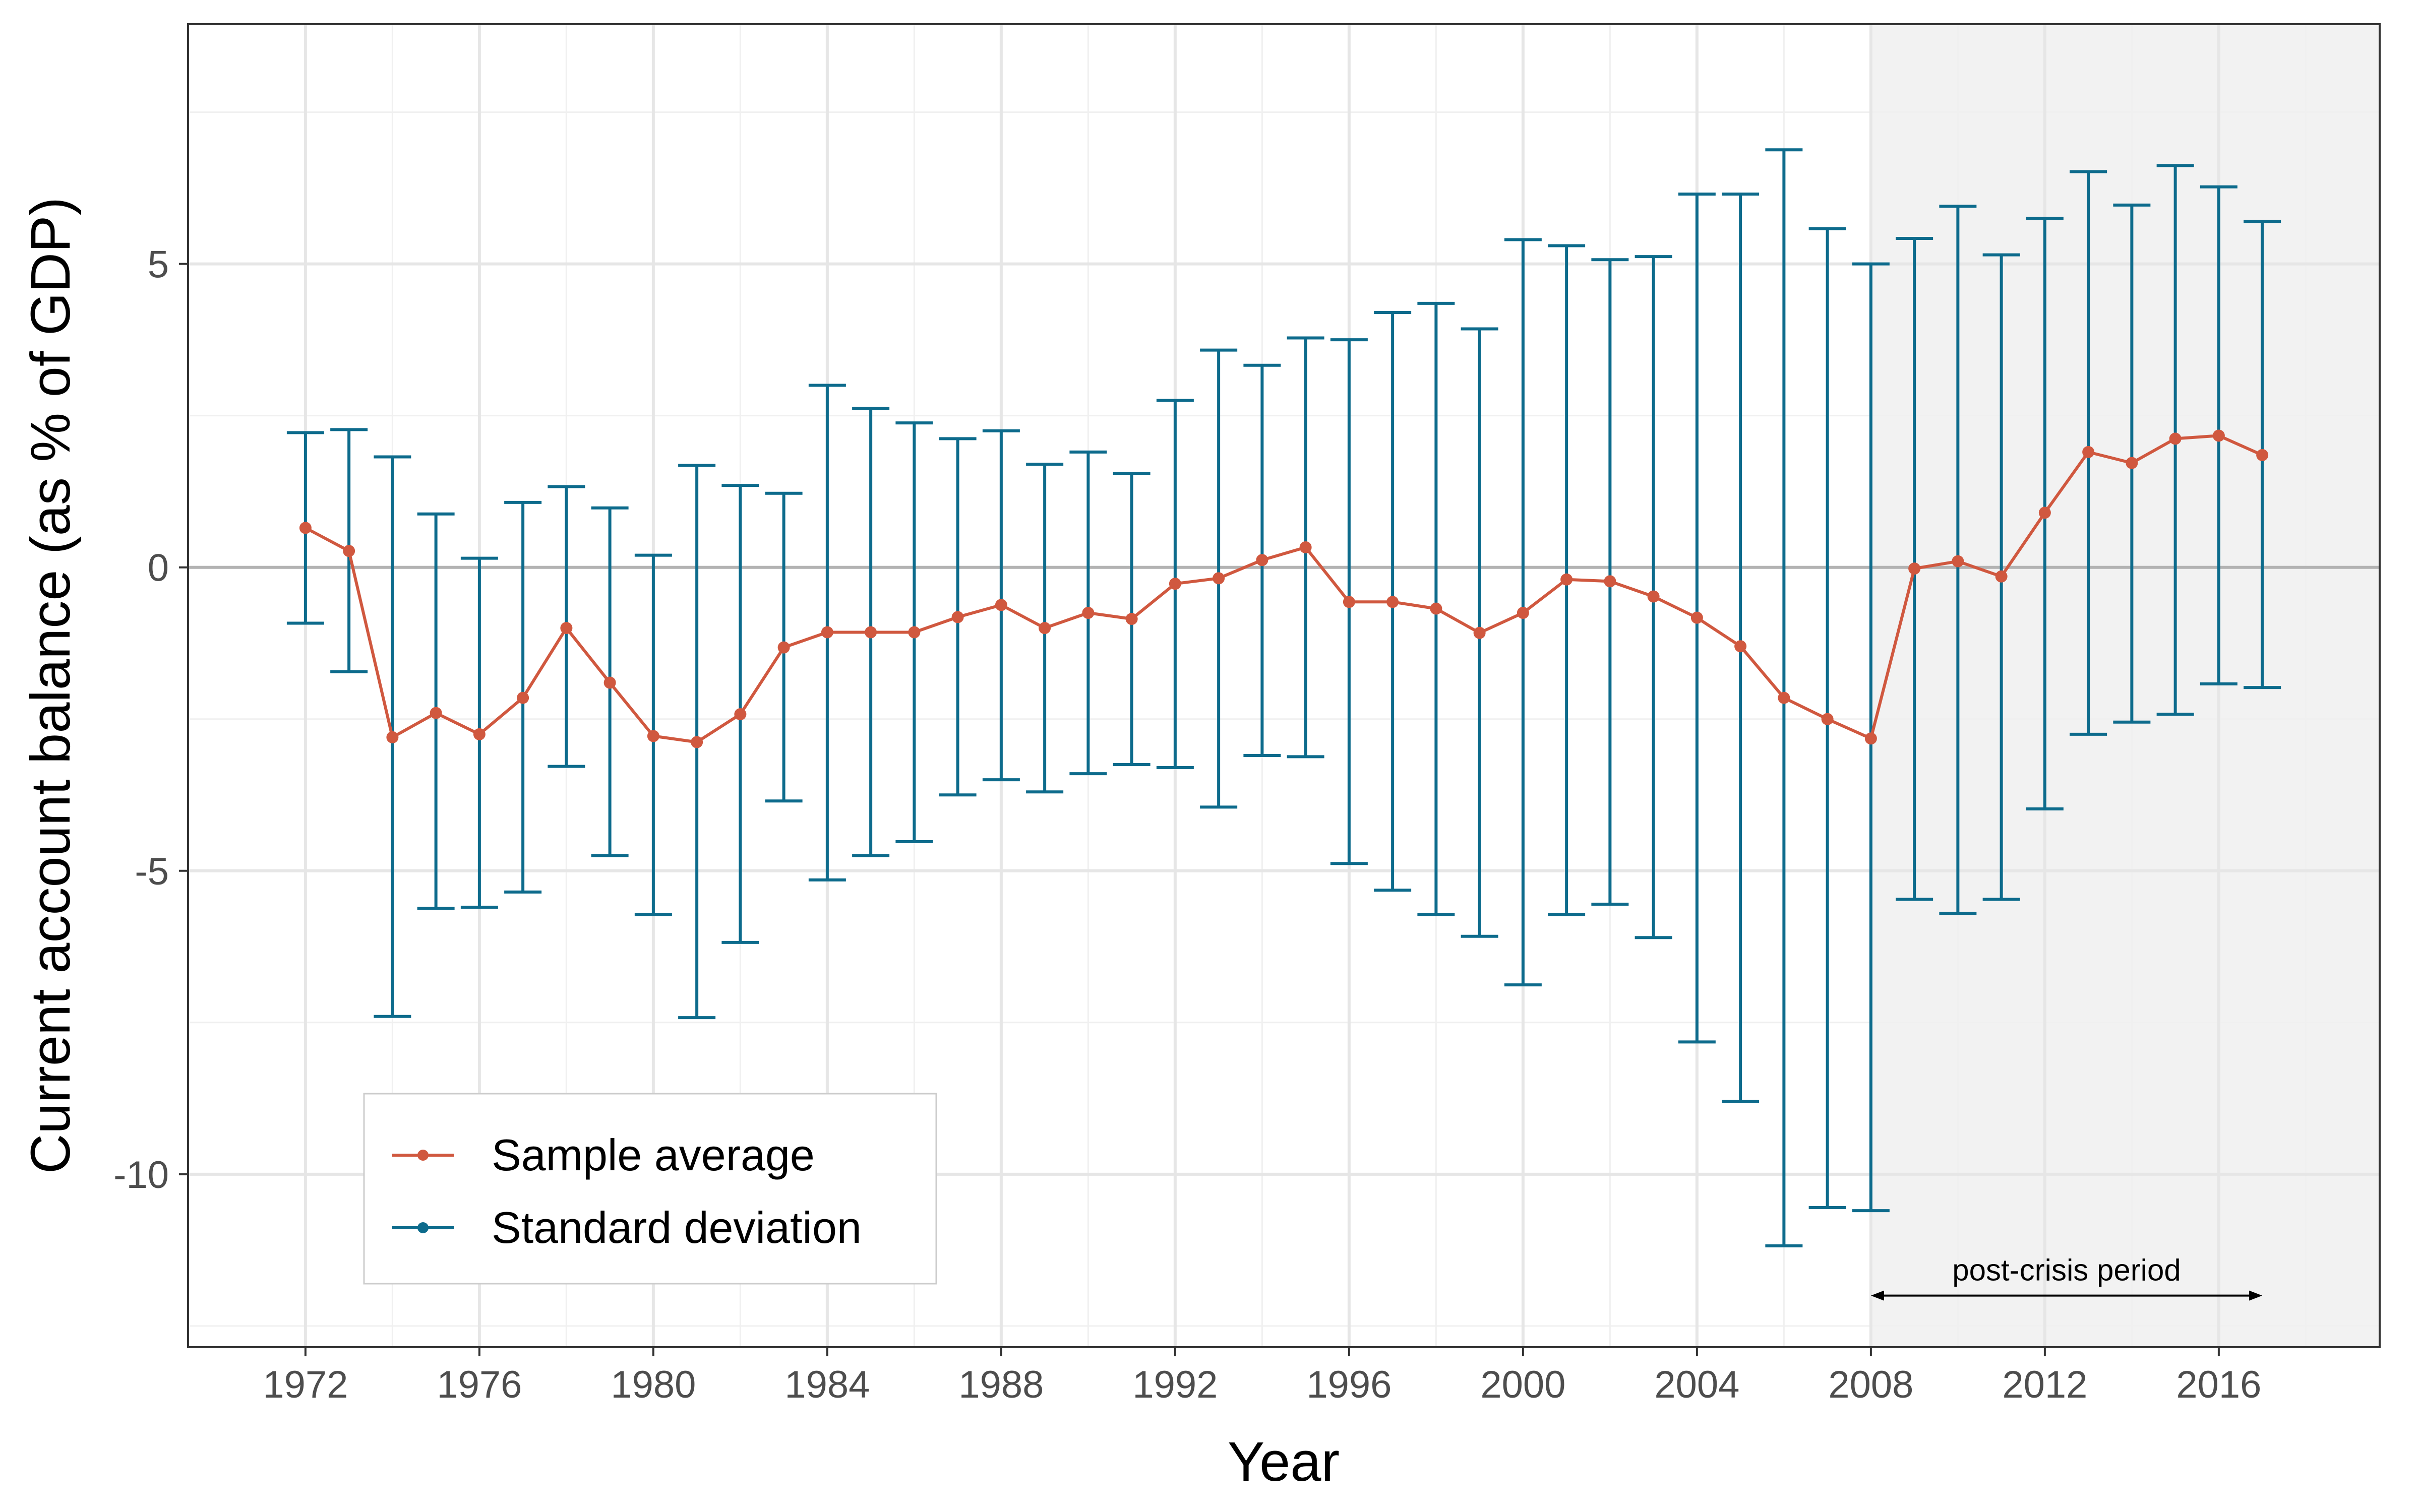 This screenshot has height=1512, width=2420. I want to click on post-crisis-annotation: post-crisis period, so click(2066, 1277).